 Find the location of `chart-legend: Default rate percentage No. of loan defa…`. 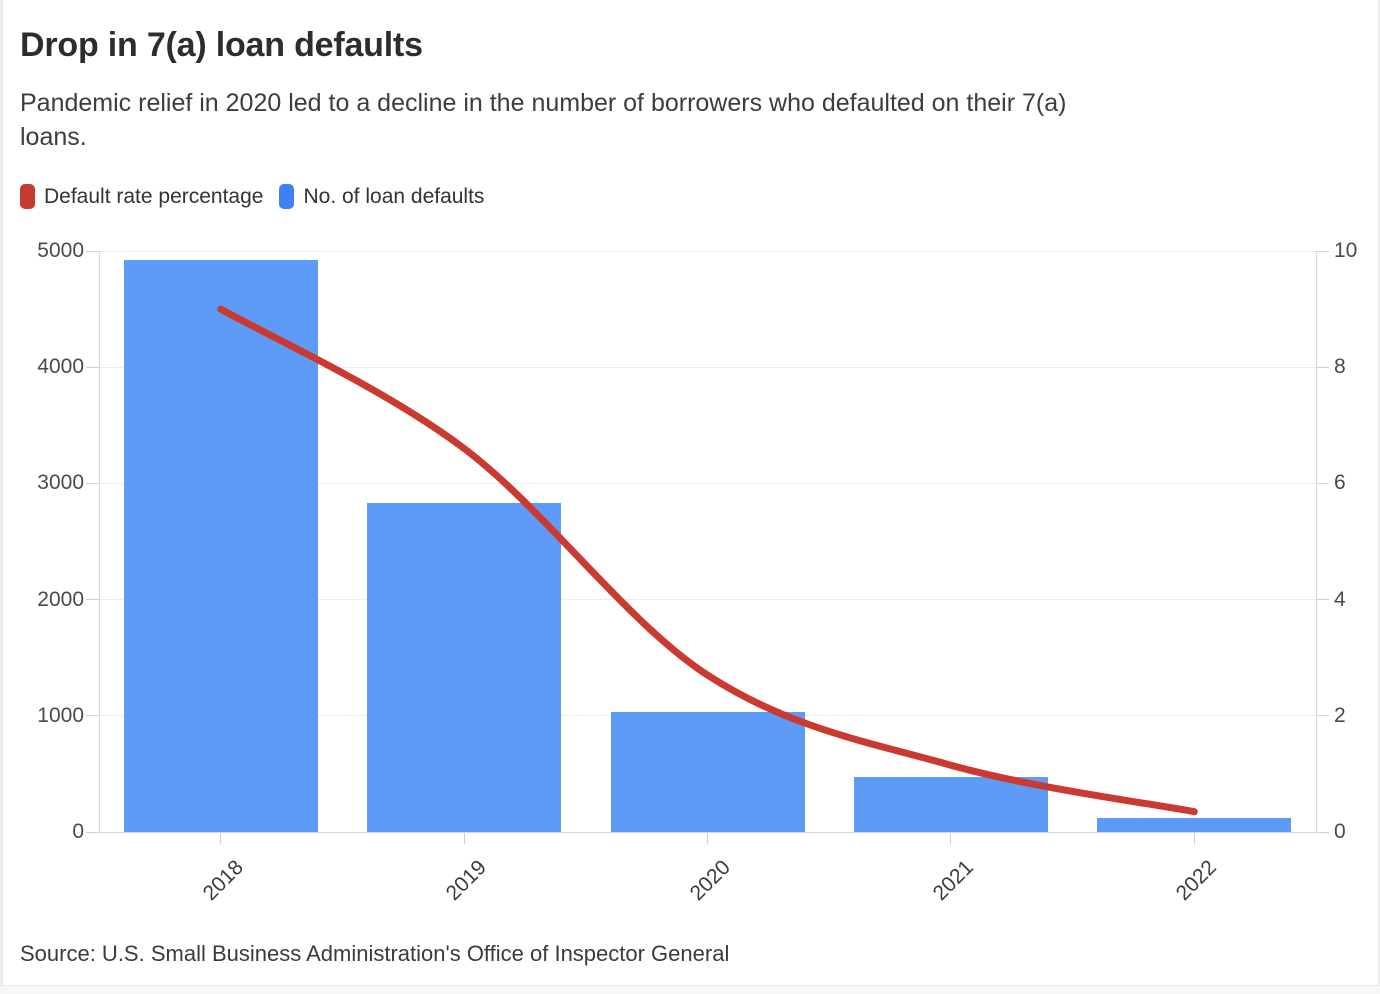

chart-legend: Default rate percentage No. of loan defa… is located at coordinates (252, 196).